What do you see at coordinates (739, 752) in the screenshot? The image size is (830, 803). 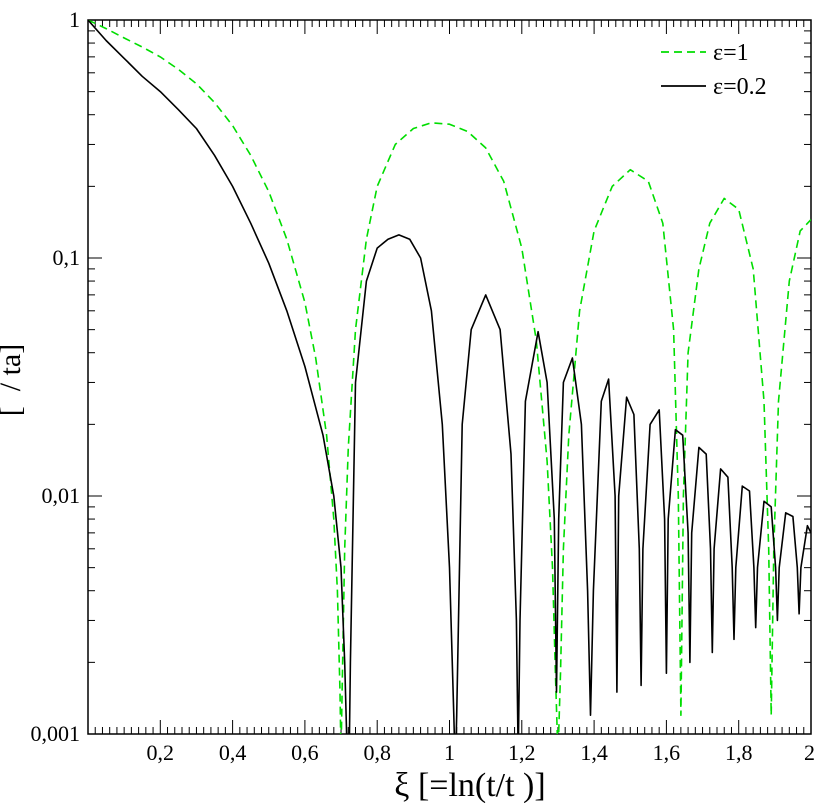 I see `x-tick-label: 1,8` at bounding box center [739, 752].